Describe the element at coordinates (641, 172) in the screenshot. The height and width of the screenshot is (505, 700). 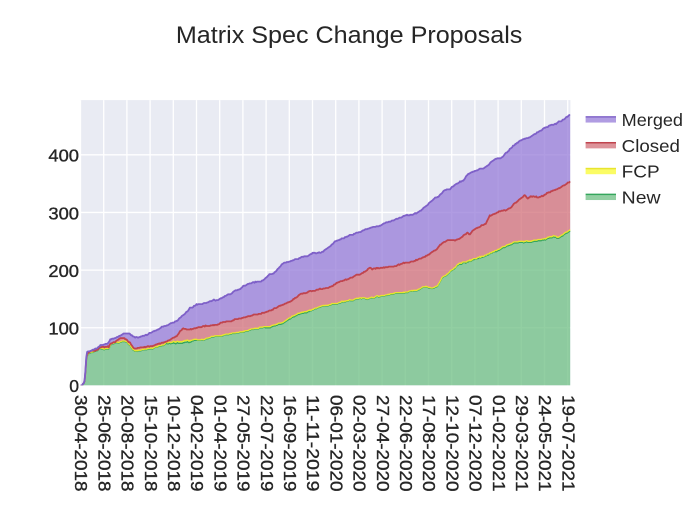
I see `svg-text: FCP` at that location.